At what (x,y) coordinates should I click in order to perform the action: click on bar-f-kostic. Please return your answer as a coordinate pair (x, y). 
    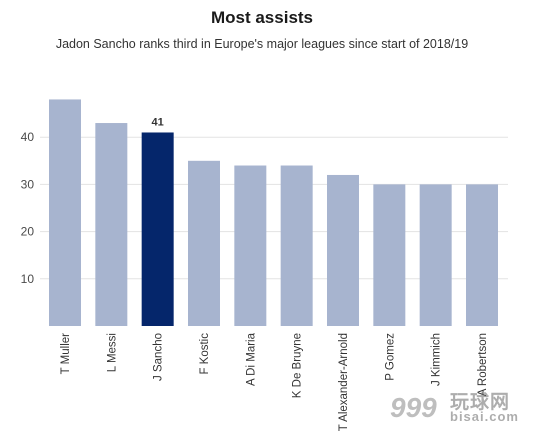
    Looking at the image, I should click on (204, 243).